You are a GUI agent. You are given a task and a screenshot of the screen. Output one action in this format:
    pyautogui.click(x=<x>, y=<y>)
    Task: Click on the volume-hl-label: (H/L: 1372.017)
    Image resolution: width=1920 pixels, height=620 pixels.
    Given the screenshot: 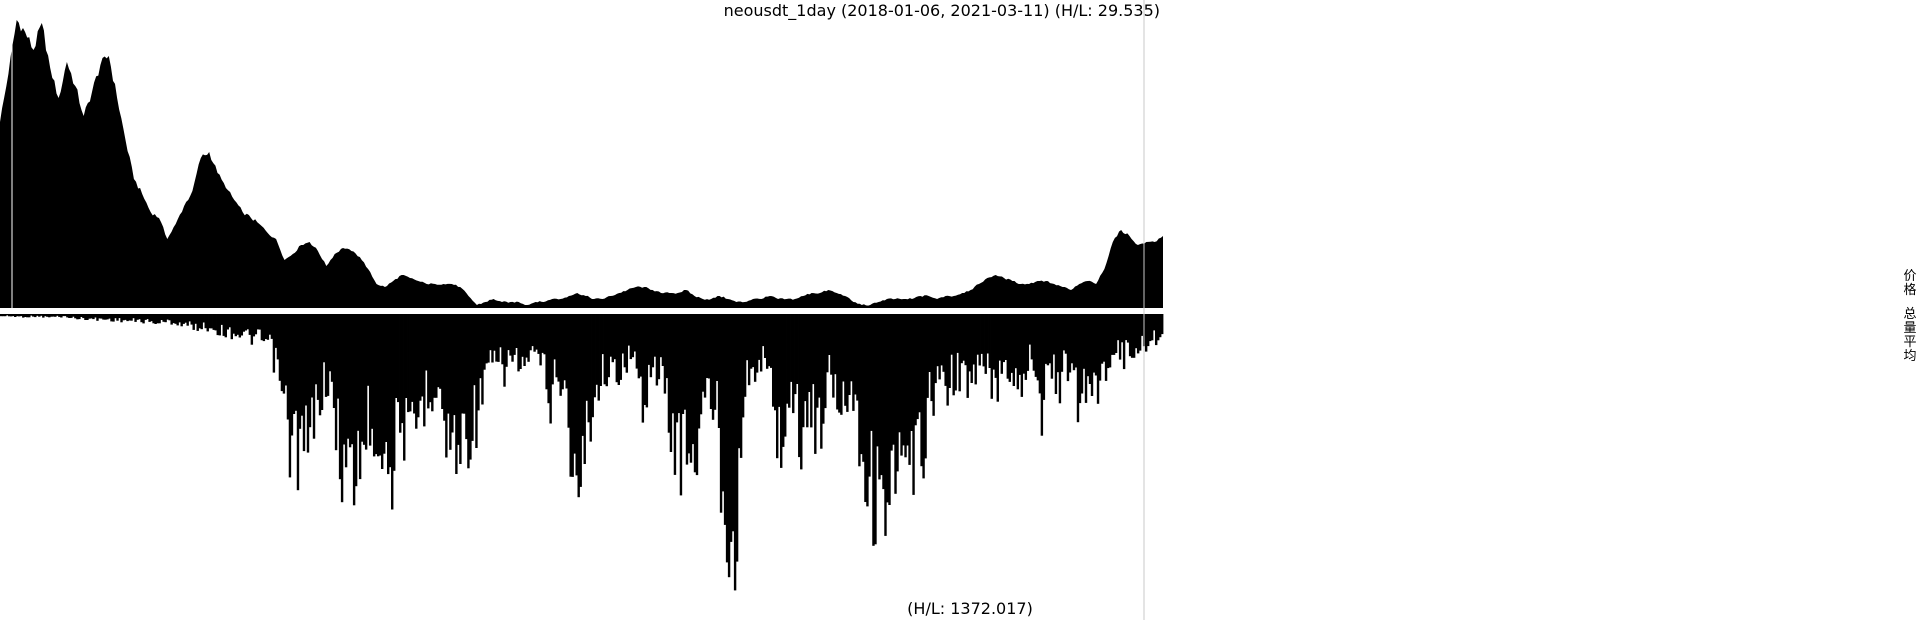 What is the action you would take?
    pyautogui.click(x=970, y=608)
    